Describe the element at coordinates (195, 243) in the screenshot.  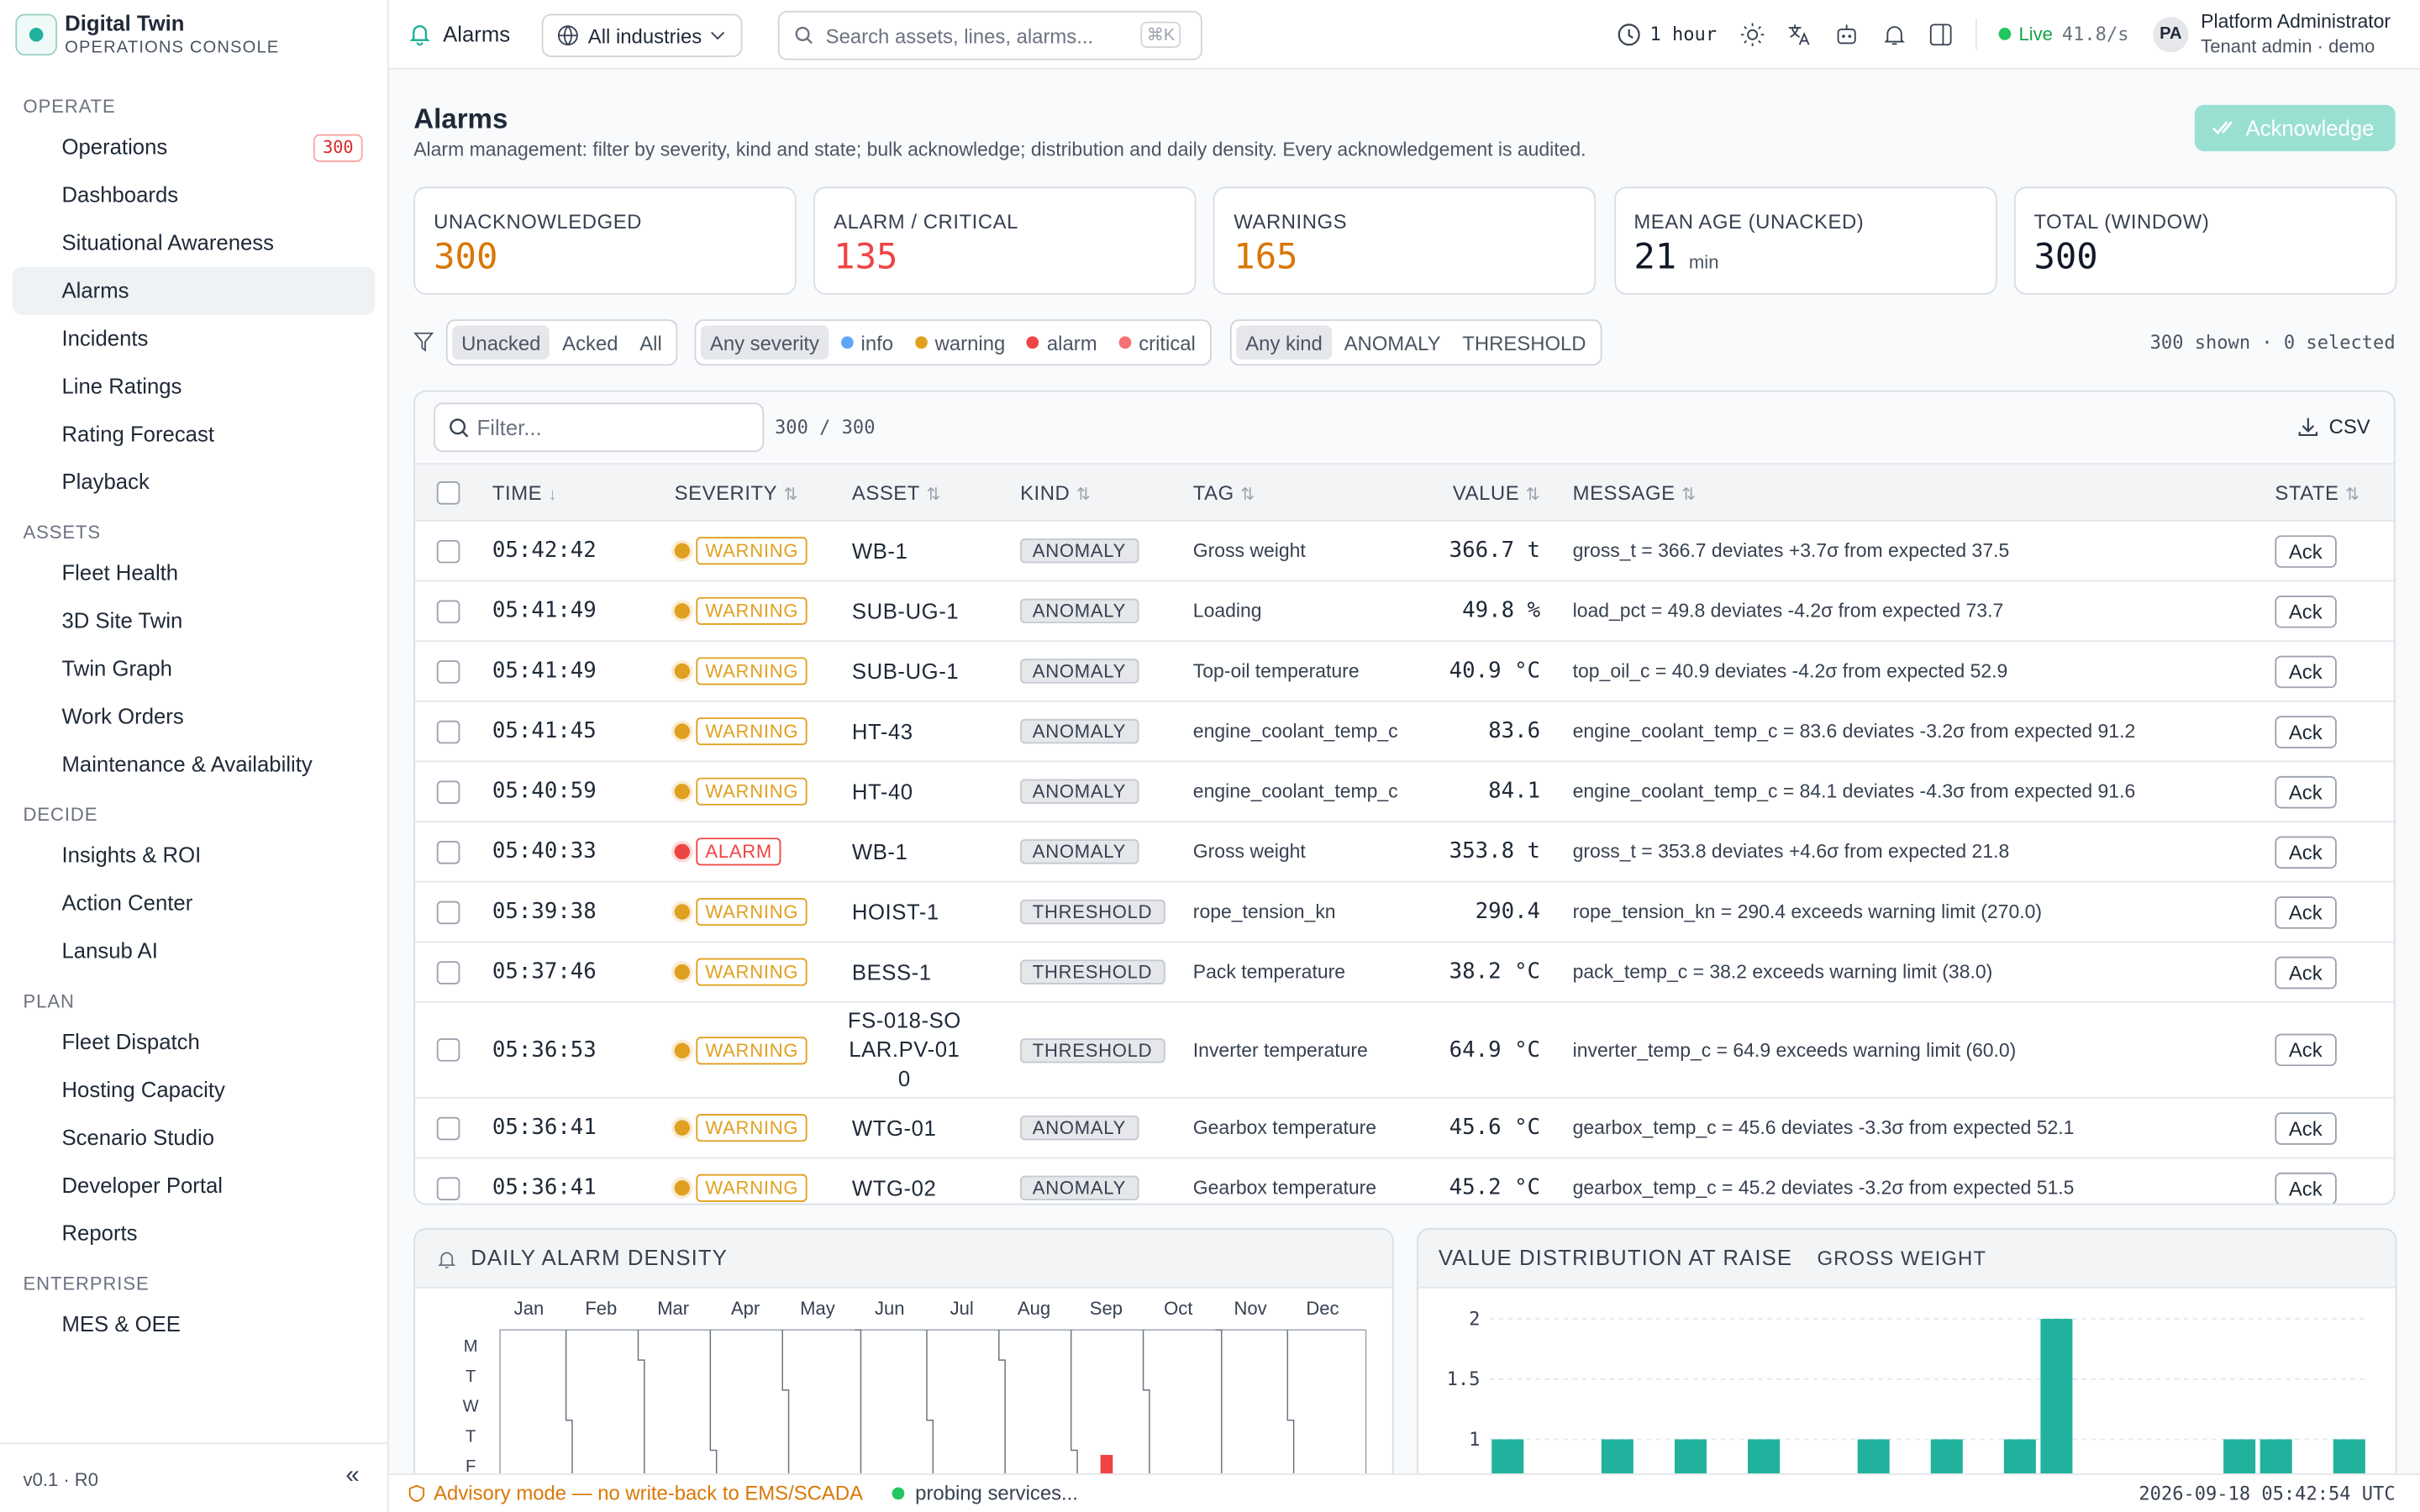
I see `nav-item: Situational Awareness` at that location.